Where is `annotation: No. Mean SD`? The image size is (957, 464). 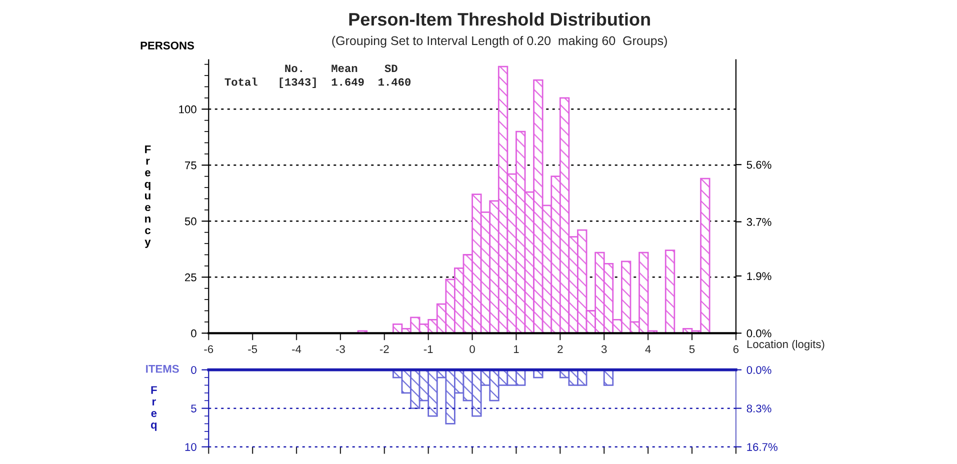 annotation: No. Mean SD is located at coordinates (341, 68).